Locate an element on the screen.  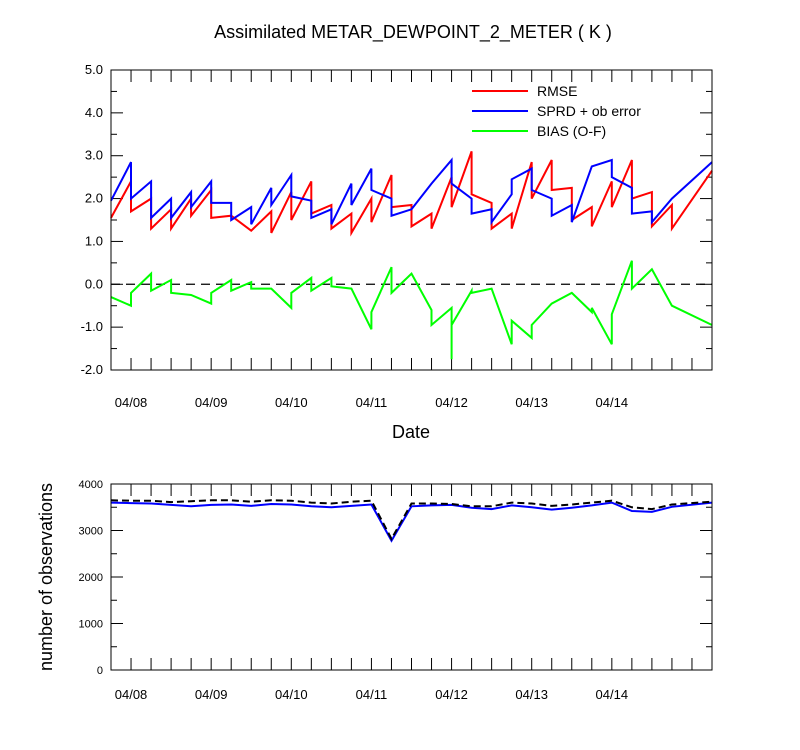
y-tick-label: 1.0 is located at coordinates (94, 240).